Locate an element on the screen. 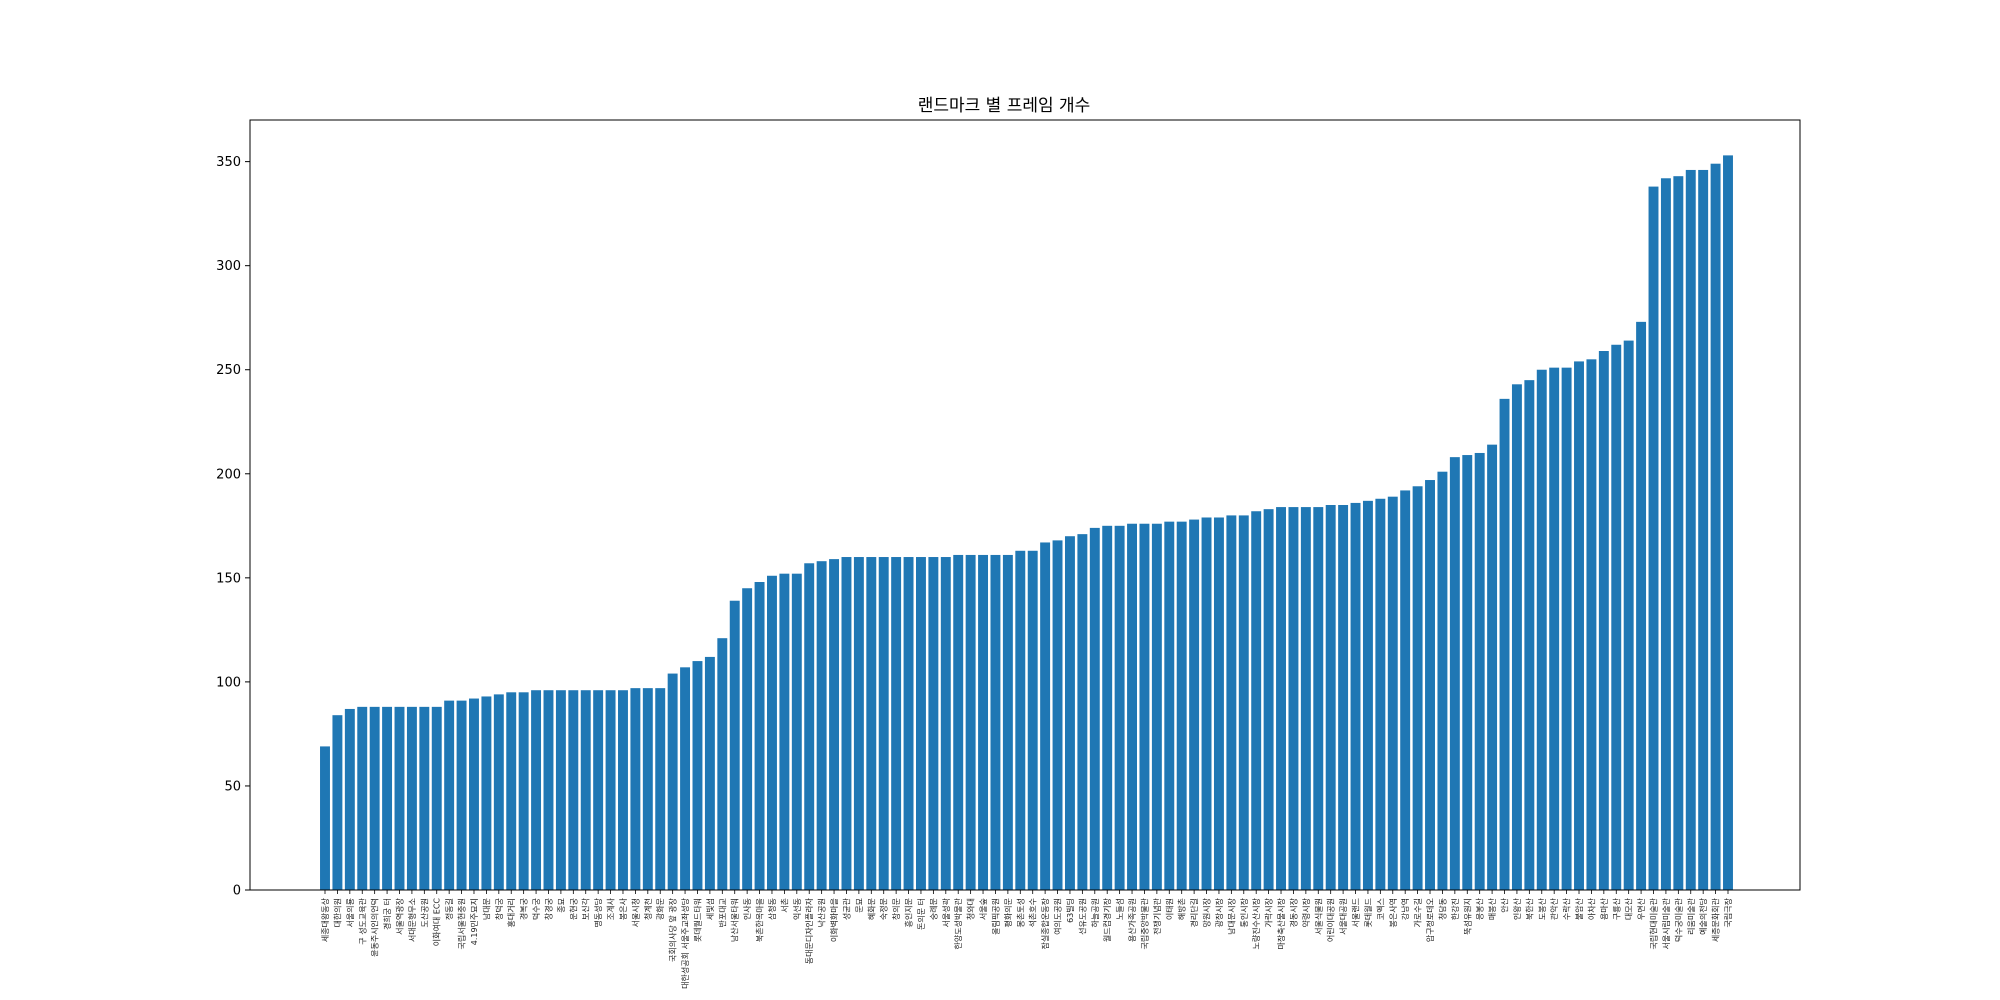 This screenshot has height=1000, width=2000. x-tick-label: 도봉산 is located at coordinates (1542, 908).